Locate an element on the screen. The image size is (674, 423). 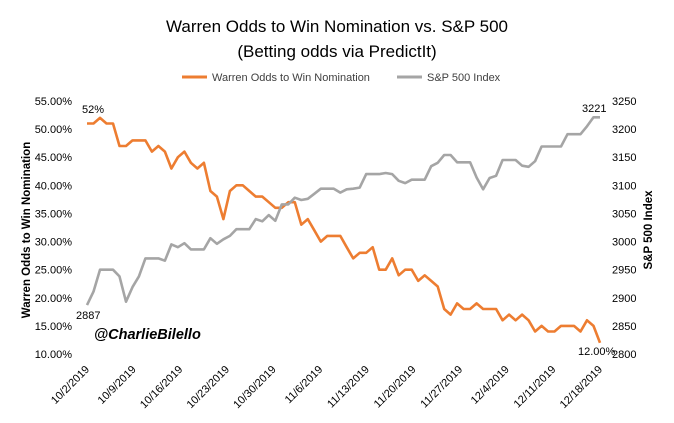
y-right-tick-label: 2800 is located at coordinates (624, 355).